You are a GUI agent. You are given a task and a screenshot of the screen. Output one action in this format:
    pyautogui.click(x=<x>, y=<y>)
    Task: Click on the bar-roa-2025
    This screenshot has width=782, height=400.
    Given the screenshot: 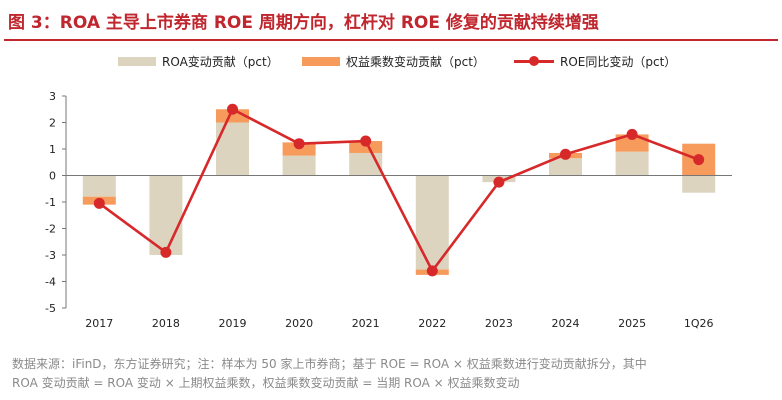 What is the action you would take?
    pyautogui.click(x=632, y=163)
    